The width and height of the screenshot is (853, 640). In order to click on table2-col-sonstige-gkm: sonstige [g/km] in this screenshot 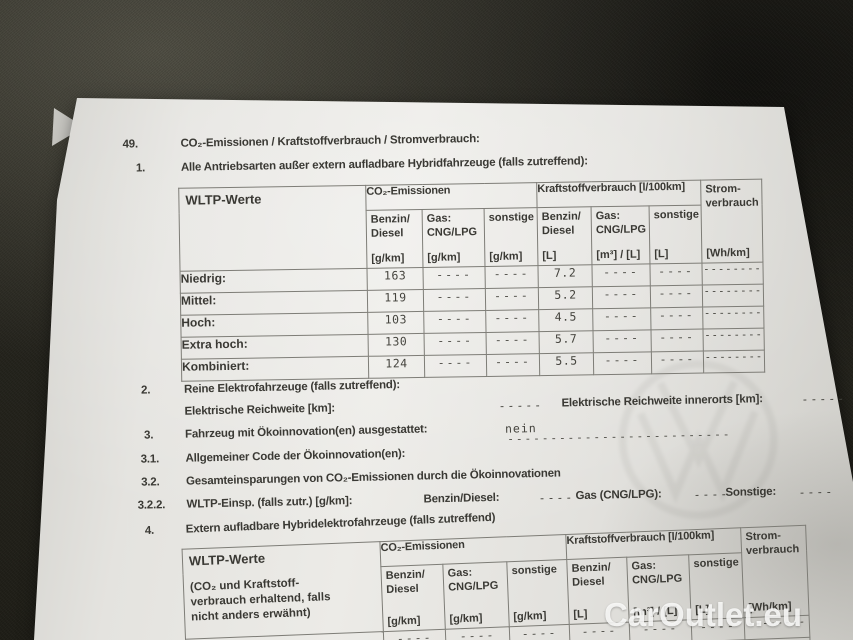, I will do `click(538, 593)`.